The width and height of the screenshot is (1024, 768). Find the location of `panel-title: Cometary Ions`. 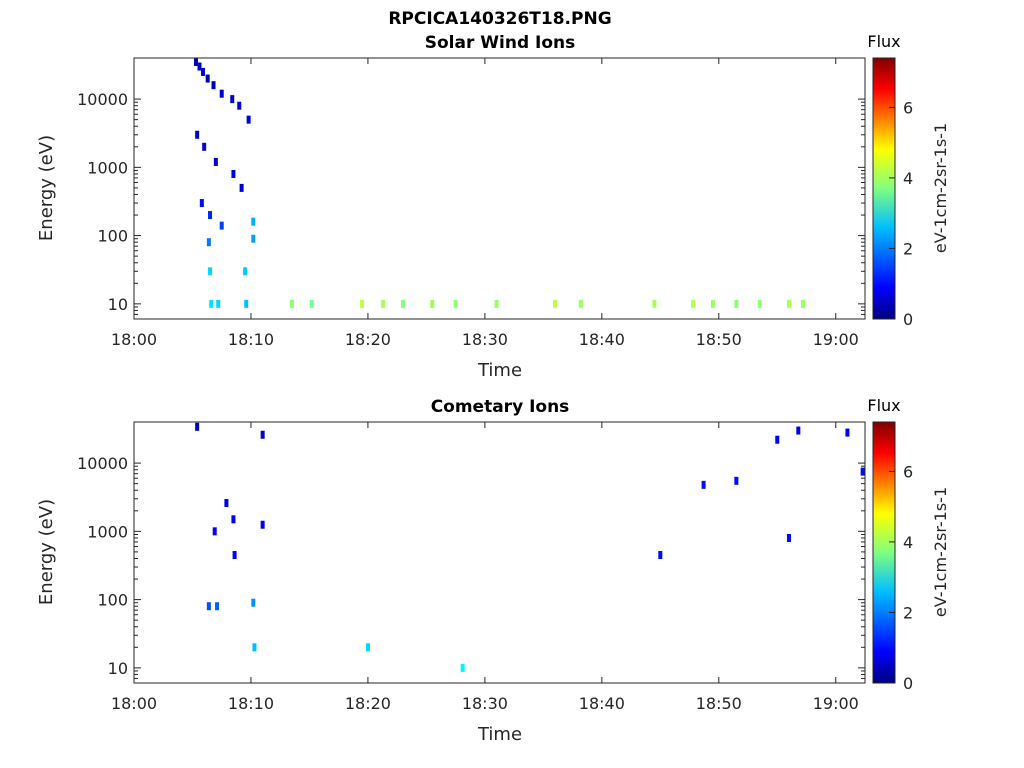

panel-title: Cometary Ions is located at coordinates (500, 407).